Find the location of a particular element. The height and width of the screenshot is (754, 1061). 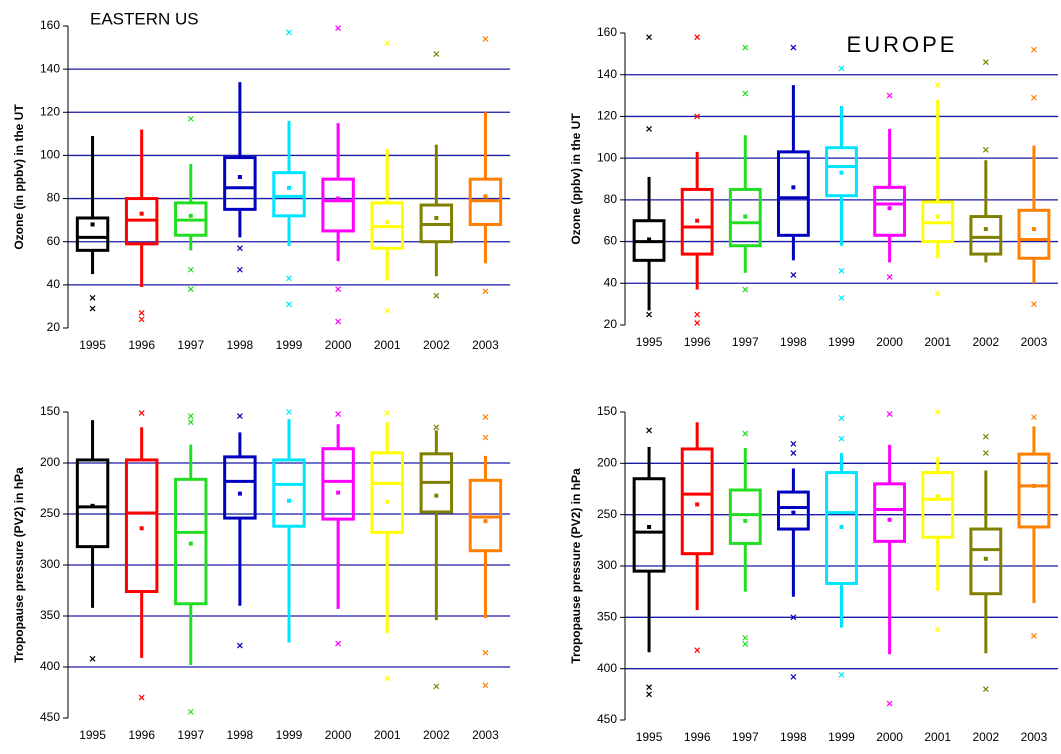

x-tick-label: 1996 is located at coordinates (141, 345).